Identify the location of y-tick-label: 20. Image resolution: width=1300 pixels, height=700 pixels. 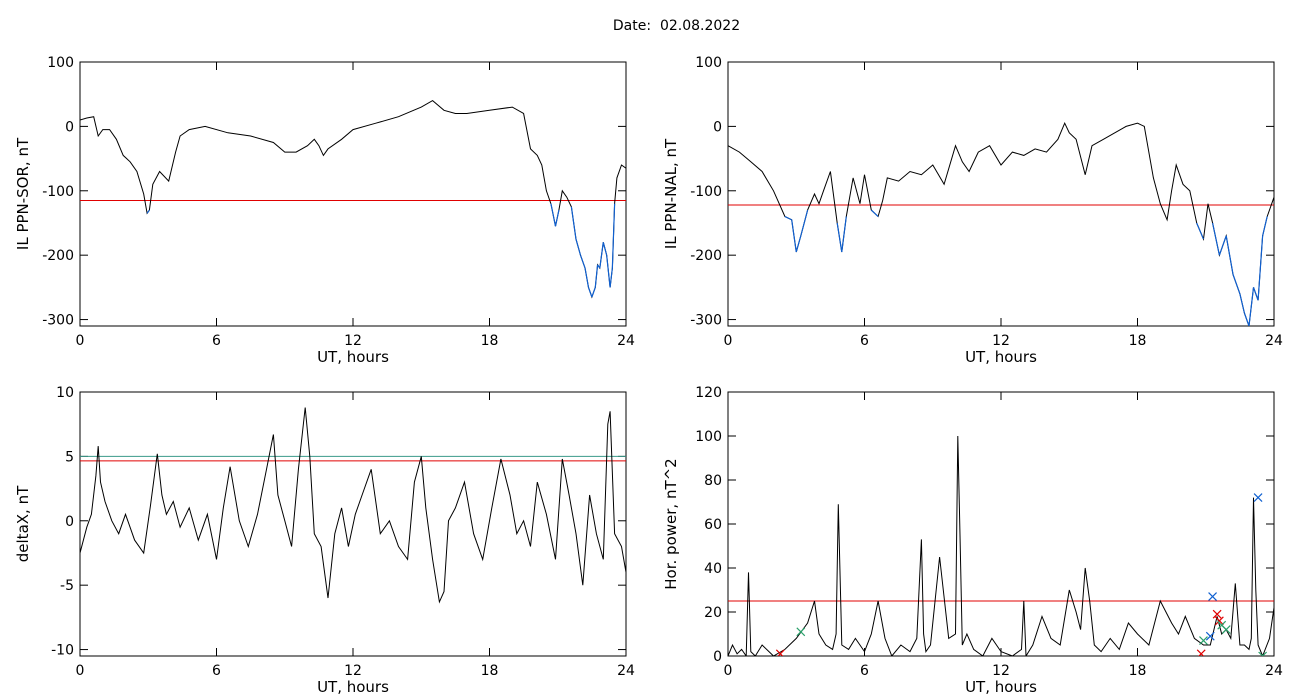
(713, 613).